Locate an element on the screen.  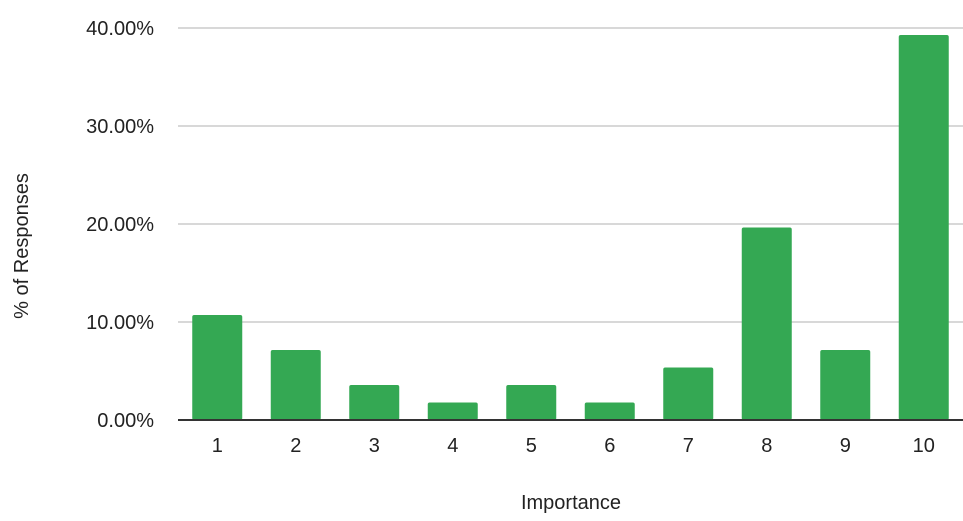
y-tick-label: 0.00% is located at coordinates (125, 421).